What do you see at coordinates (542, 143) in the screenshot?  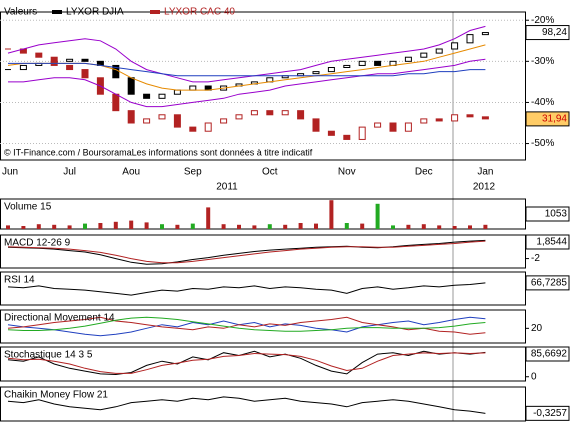 I see `y-tick-label: -50%` at bounding box center [542, 143].